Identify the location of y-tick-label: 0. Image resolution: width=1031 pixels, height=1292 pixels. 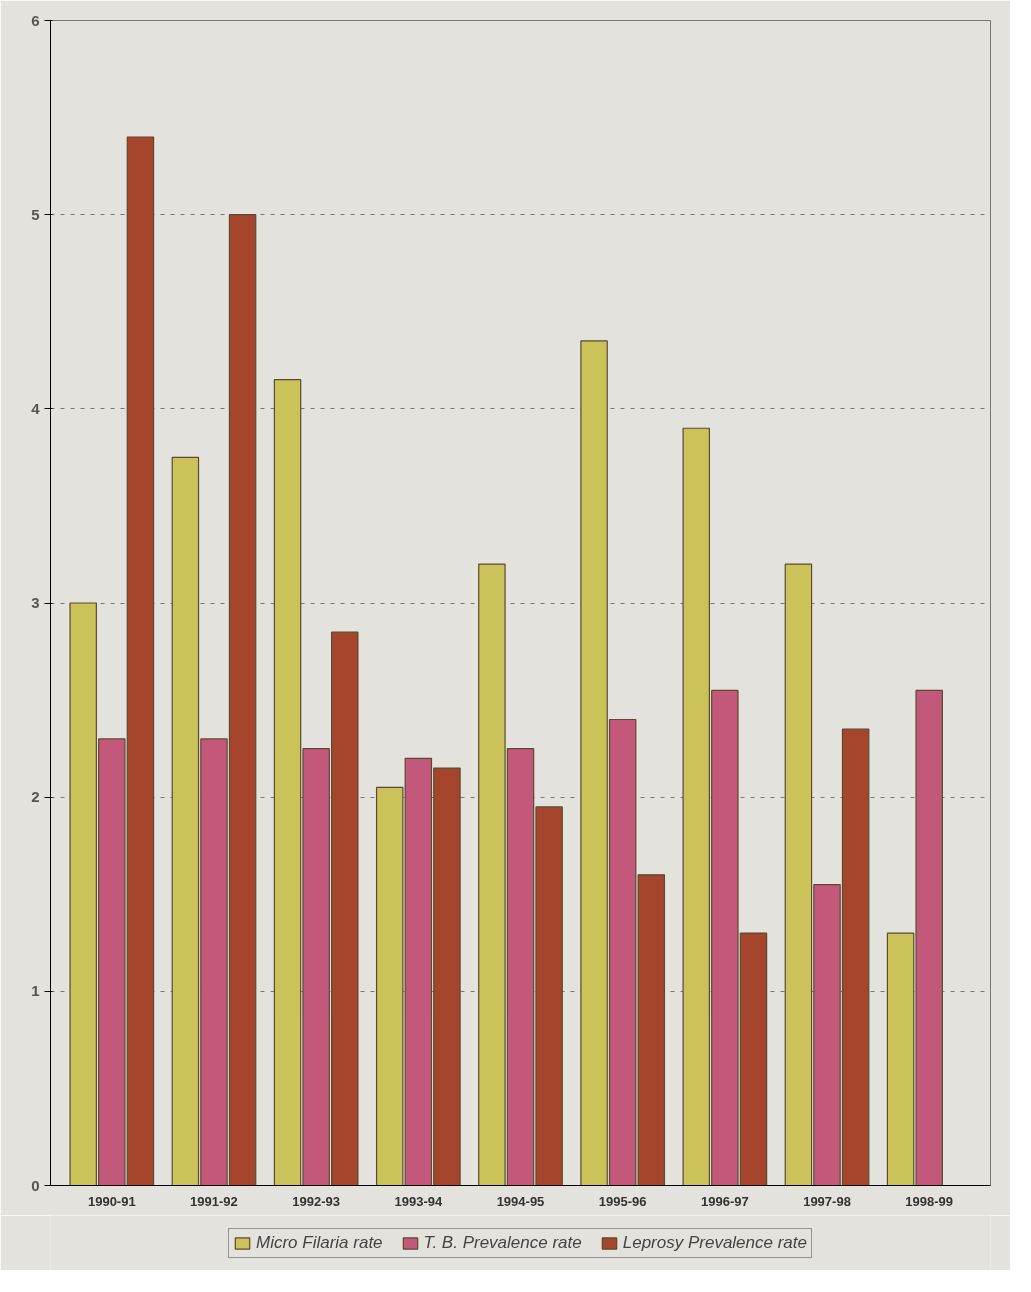
(35, 1185).